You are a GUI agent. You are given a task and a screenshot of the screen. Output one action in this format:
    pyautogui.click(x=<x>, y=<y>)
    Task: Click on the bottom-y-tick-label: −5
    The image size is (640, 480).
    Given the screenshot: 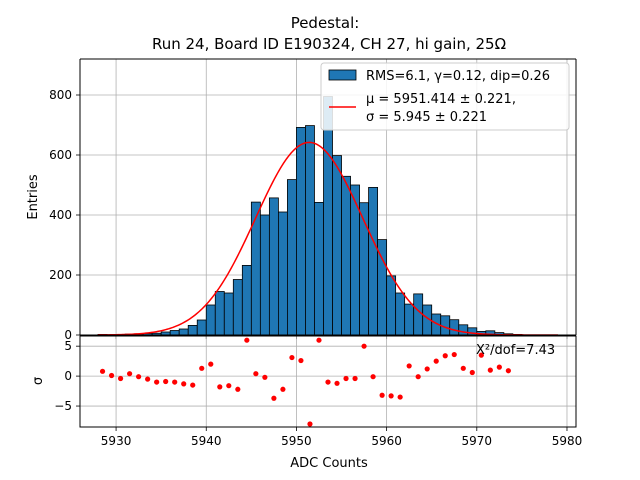 What is the action you would take?
    pyautogui.click(x=63, y=406)
    